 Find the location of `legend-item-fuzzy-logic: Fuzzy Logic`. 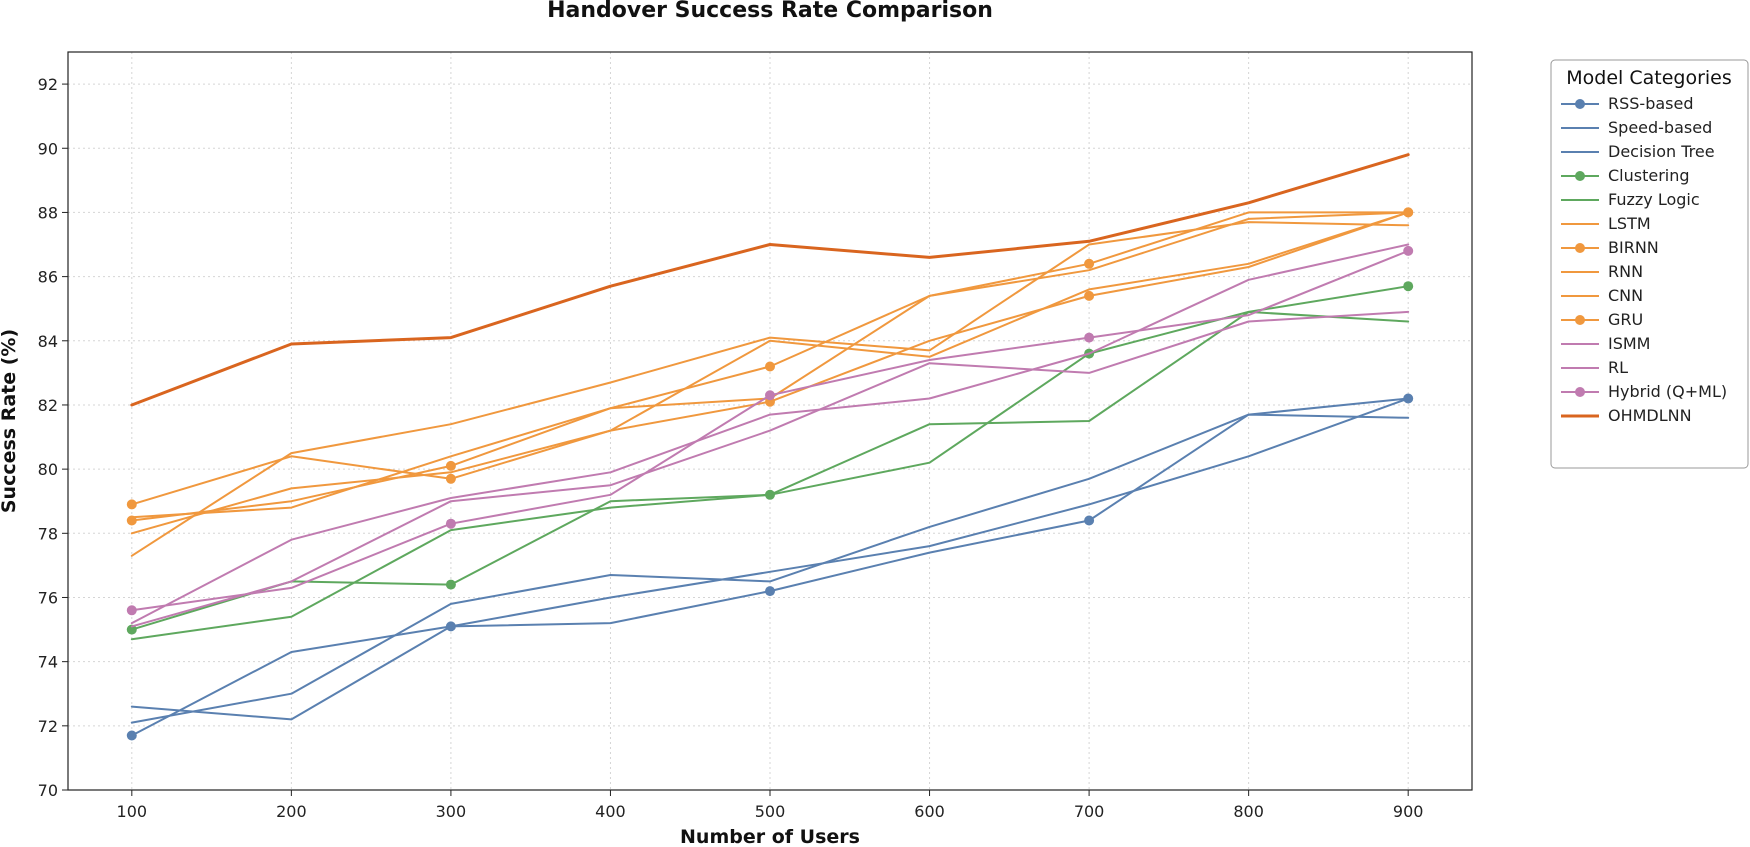

legend-item-fuzzy-logic: Fuzzy Logic is located at coordinates (1630, 199).